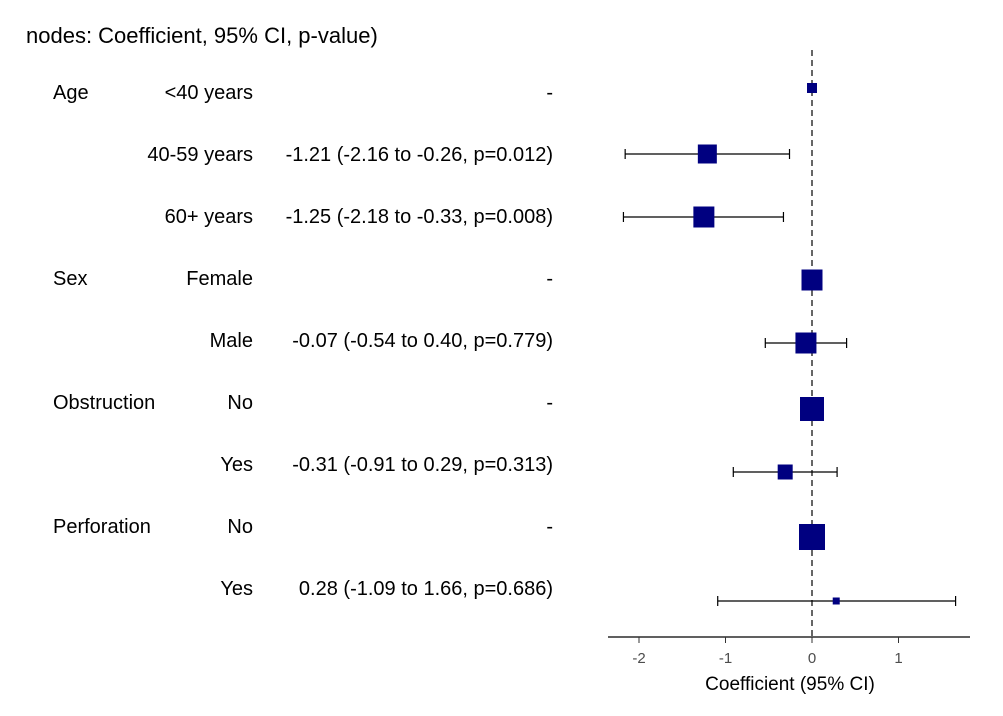  Describe the element at coordinates (70, 279) in the screenshot. I see `variable-label: Sex` at that location.